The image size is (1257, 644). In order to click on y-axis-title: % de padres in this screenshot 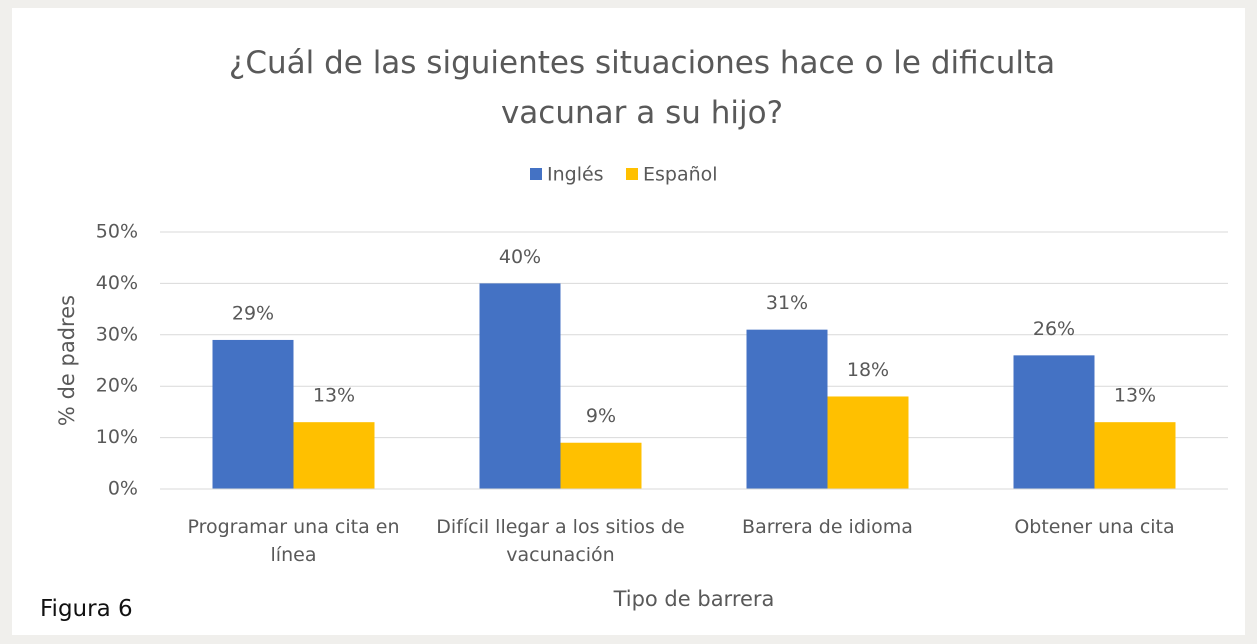, I will do `click(67, 360)`.